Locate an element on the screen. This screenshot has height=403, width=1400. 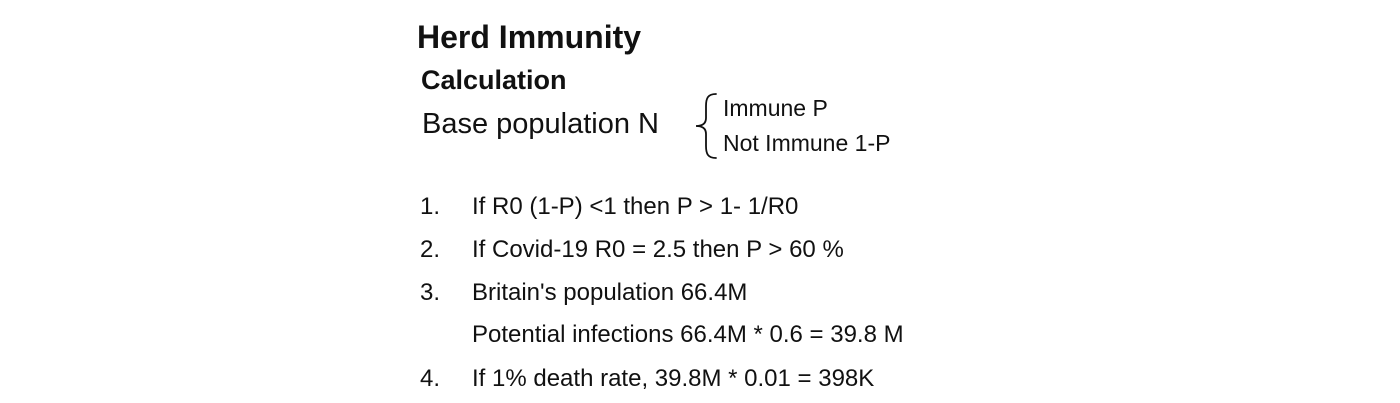
list-item-number: 1. is located at coordinates (430, 206).